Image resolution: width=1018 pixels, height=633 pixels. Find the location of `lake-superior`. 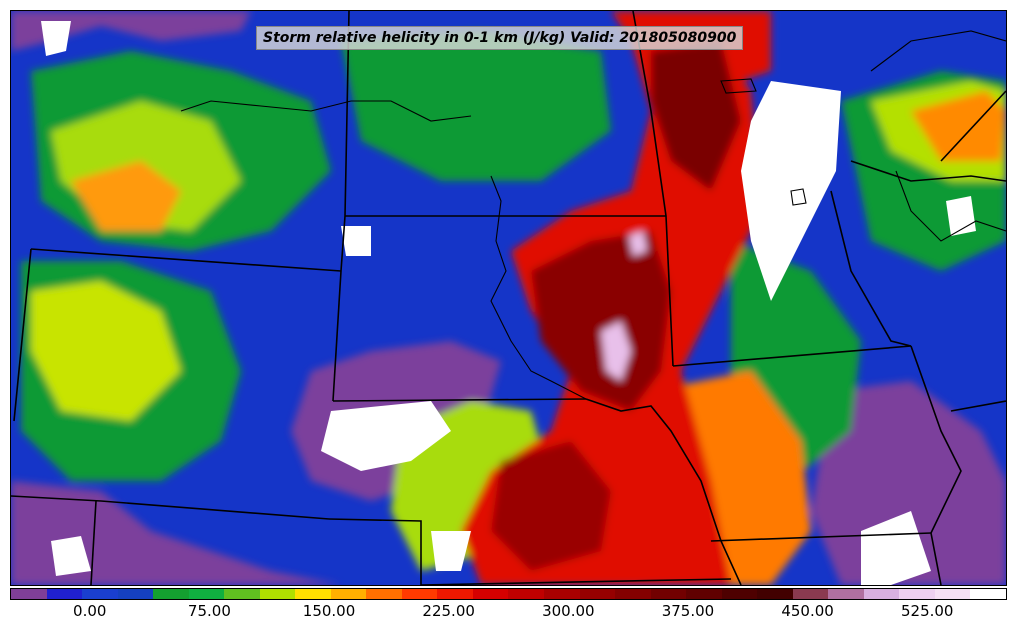

lake-superior is located at coordinates (938, 51).